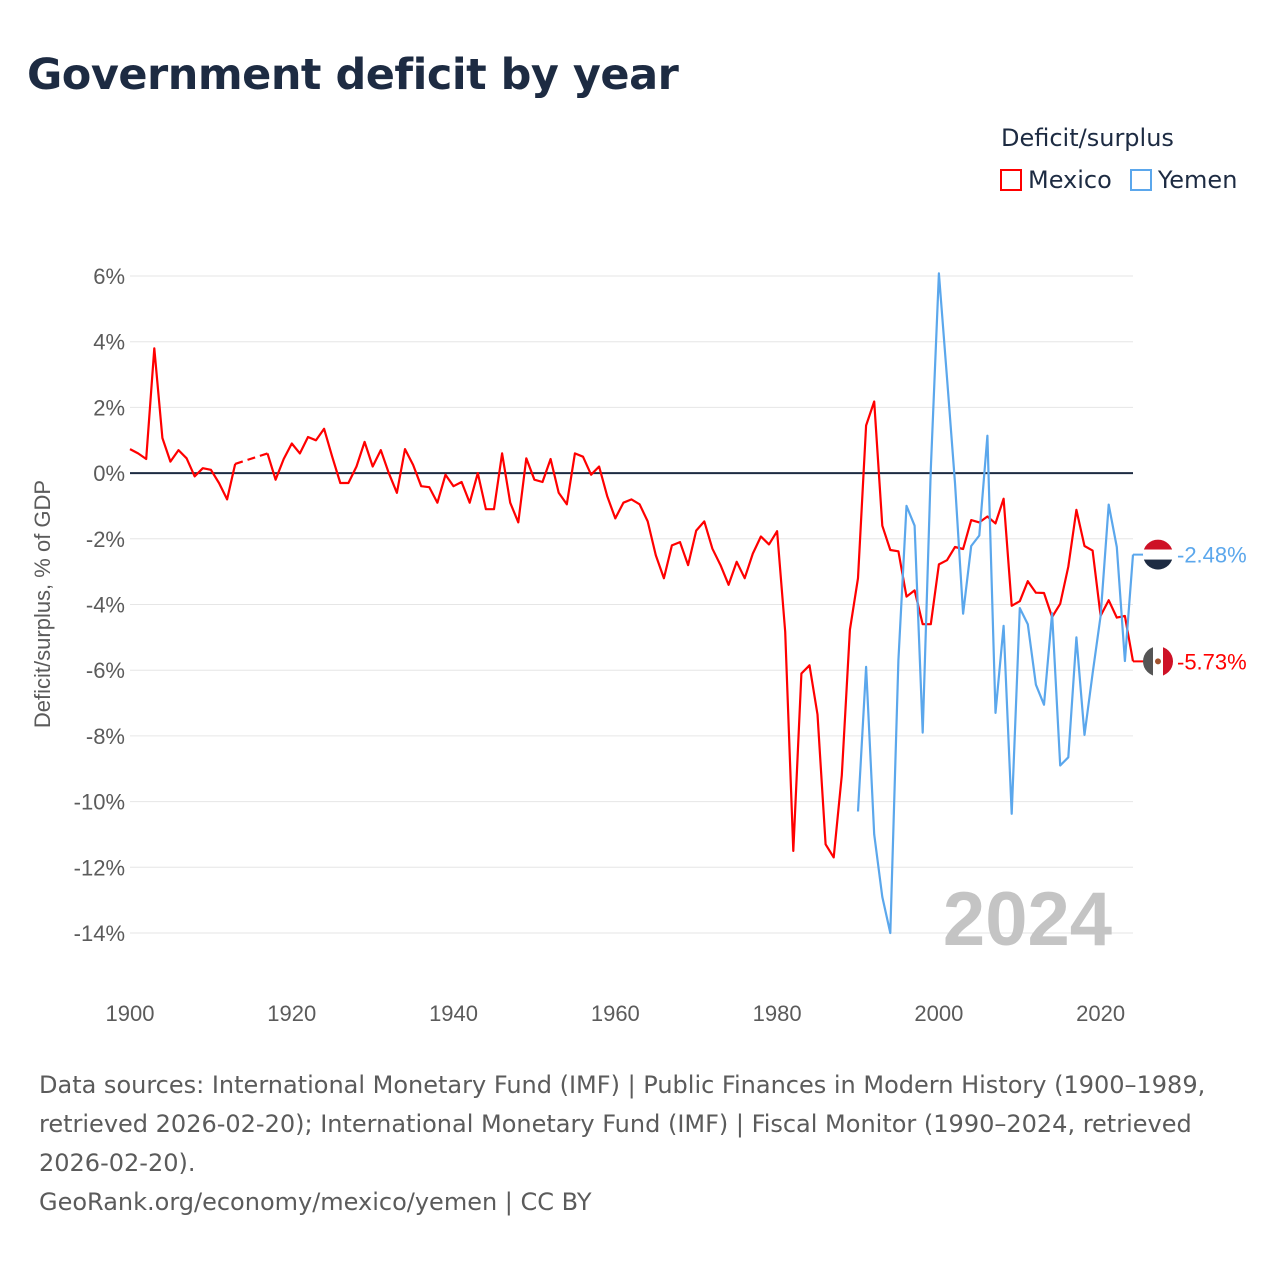  Describe the element at coordinates (105, 605) in the screenshot. I see `y-tick-label: -4%` at that location.